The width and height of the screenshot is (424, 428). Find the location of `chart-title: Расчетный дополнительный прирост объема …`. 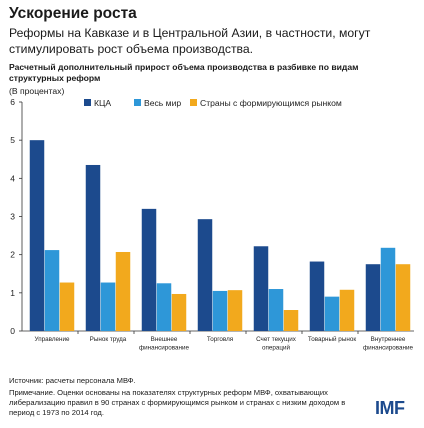

chart-title: Расчетный дополнительный прирост объема … is located at coordinates (184, 72).